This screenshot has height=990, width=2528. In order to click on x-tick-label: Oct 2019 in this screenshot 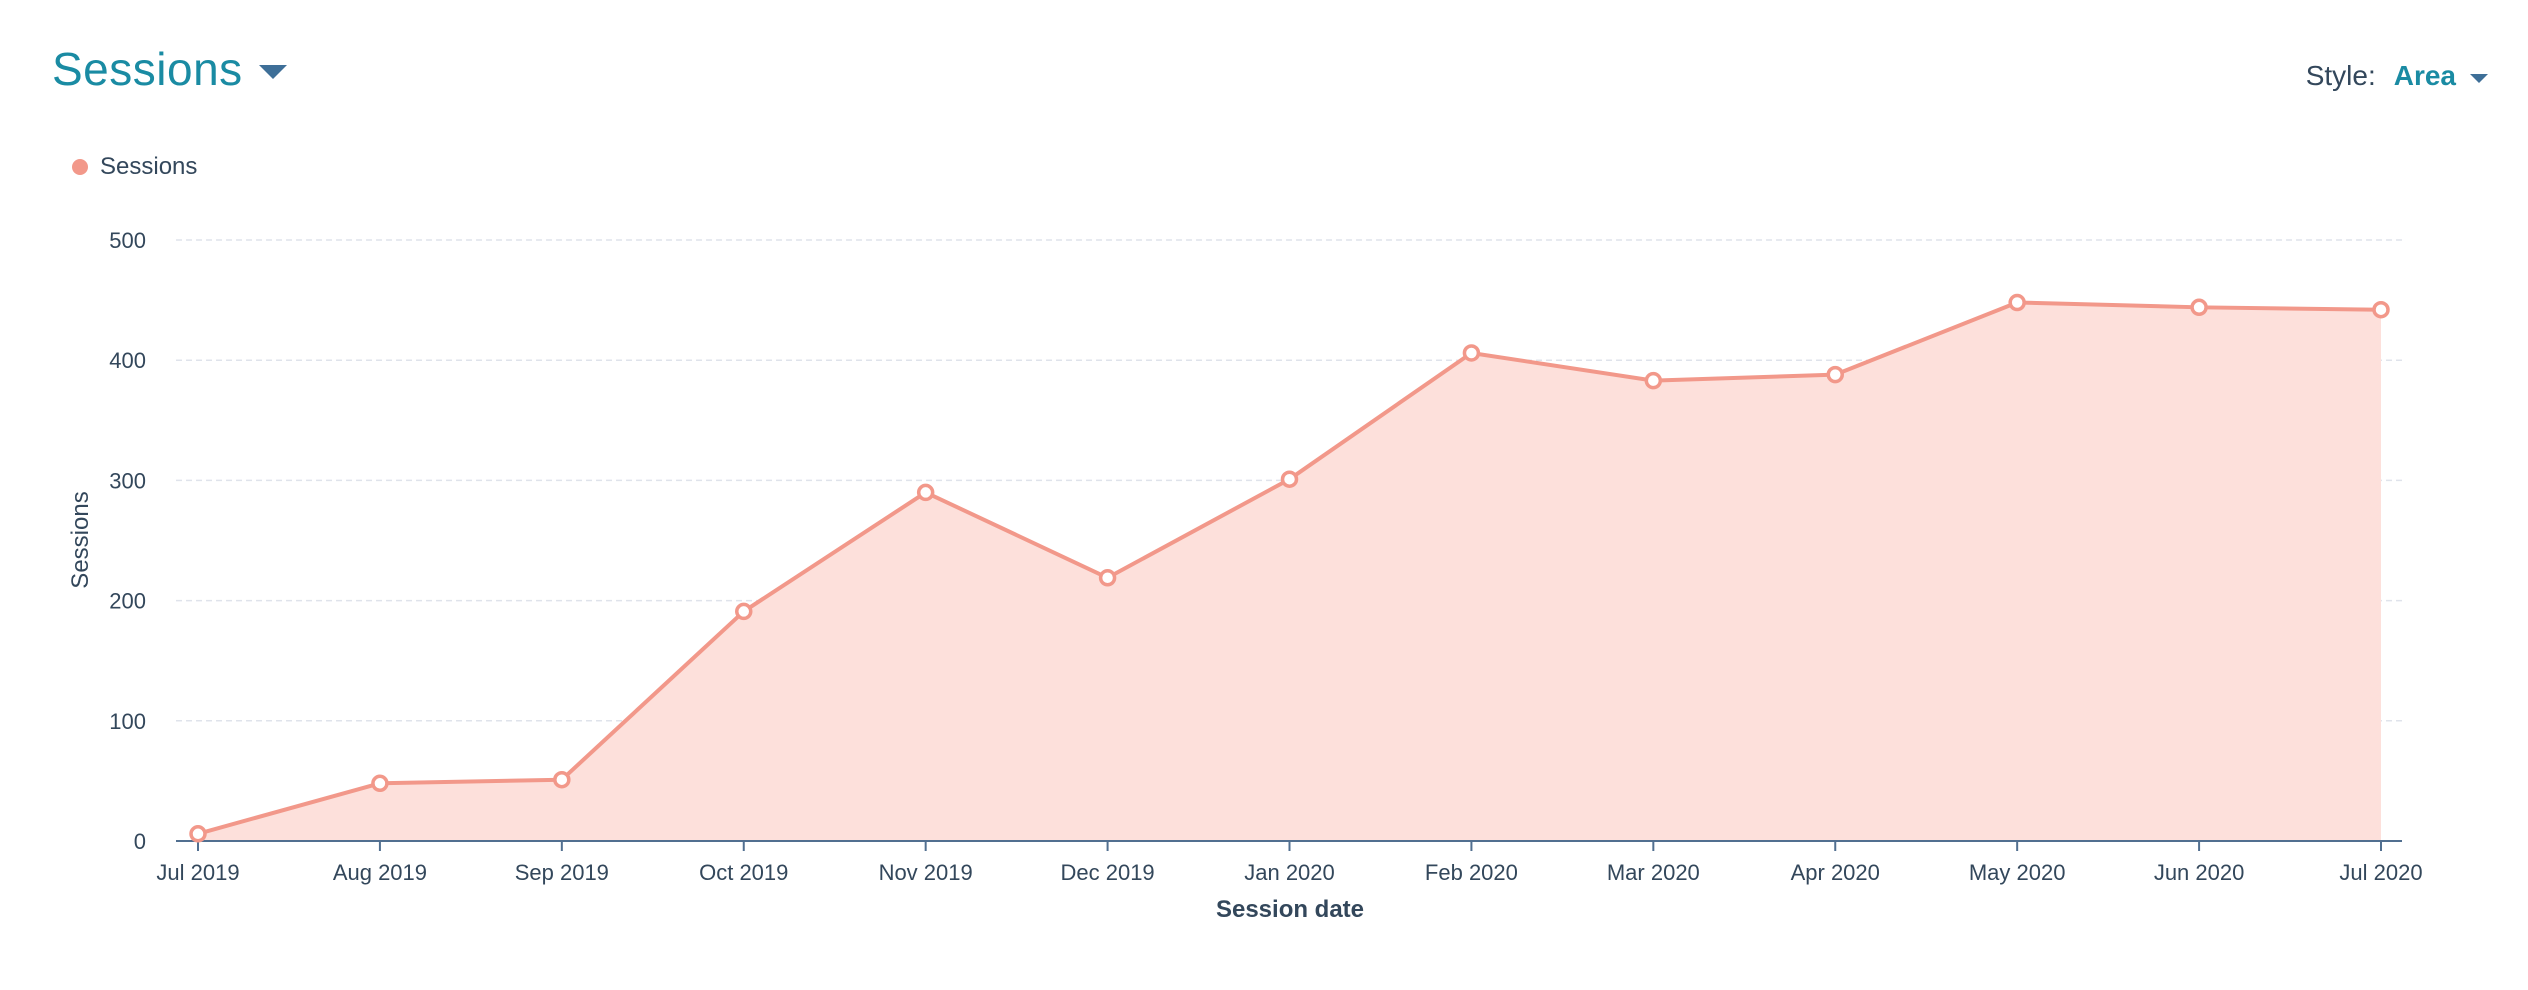, I will do `click(743, 872)`.